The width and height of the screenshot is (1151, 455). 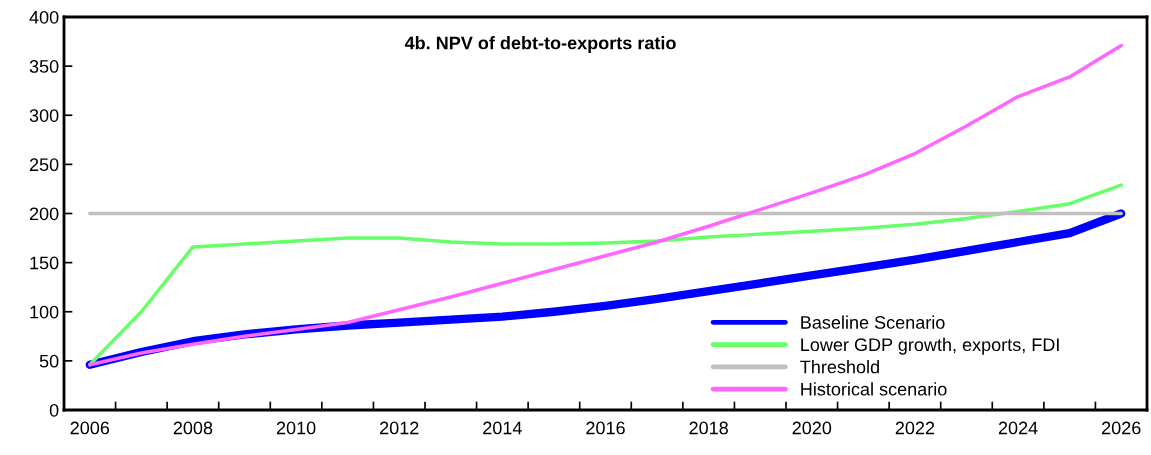 What do you see at coordinates (44, 165) in the screenshot?
I see `y-tick-label: 250` at bounding box center [44, 165].